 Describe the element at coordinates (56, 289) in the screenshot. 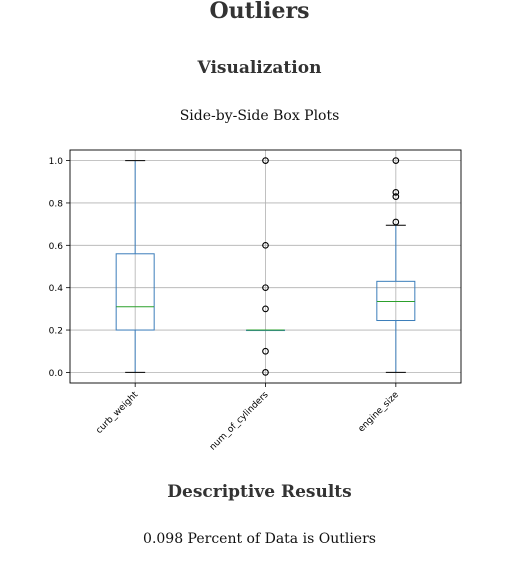

I see `y-tick-label: 0.4` at that location.